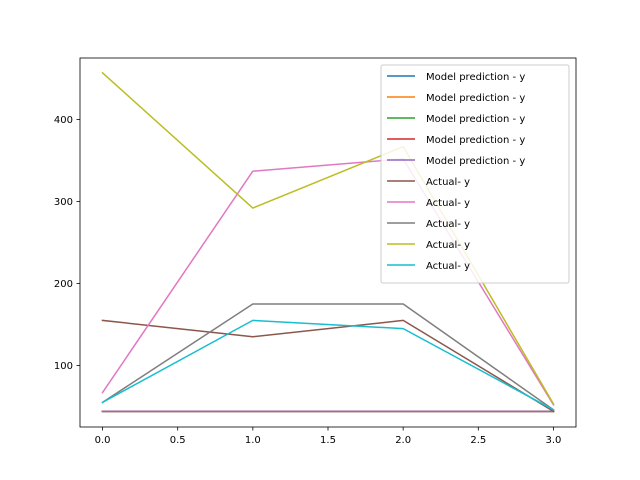 Image resolution: width=640 pixels, height=480 pixels. I want to click on x-tick-label: 0.5, so click(178, 440).